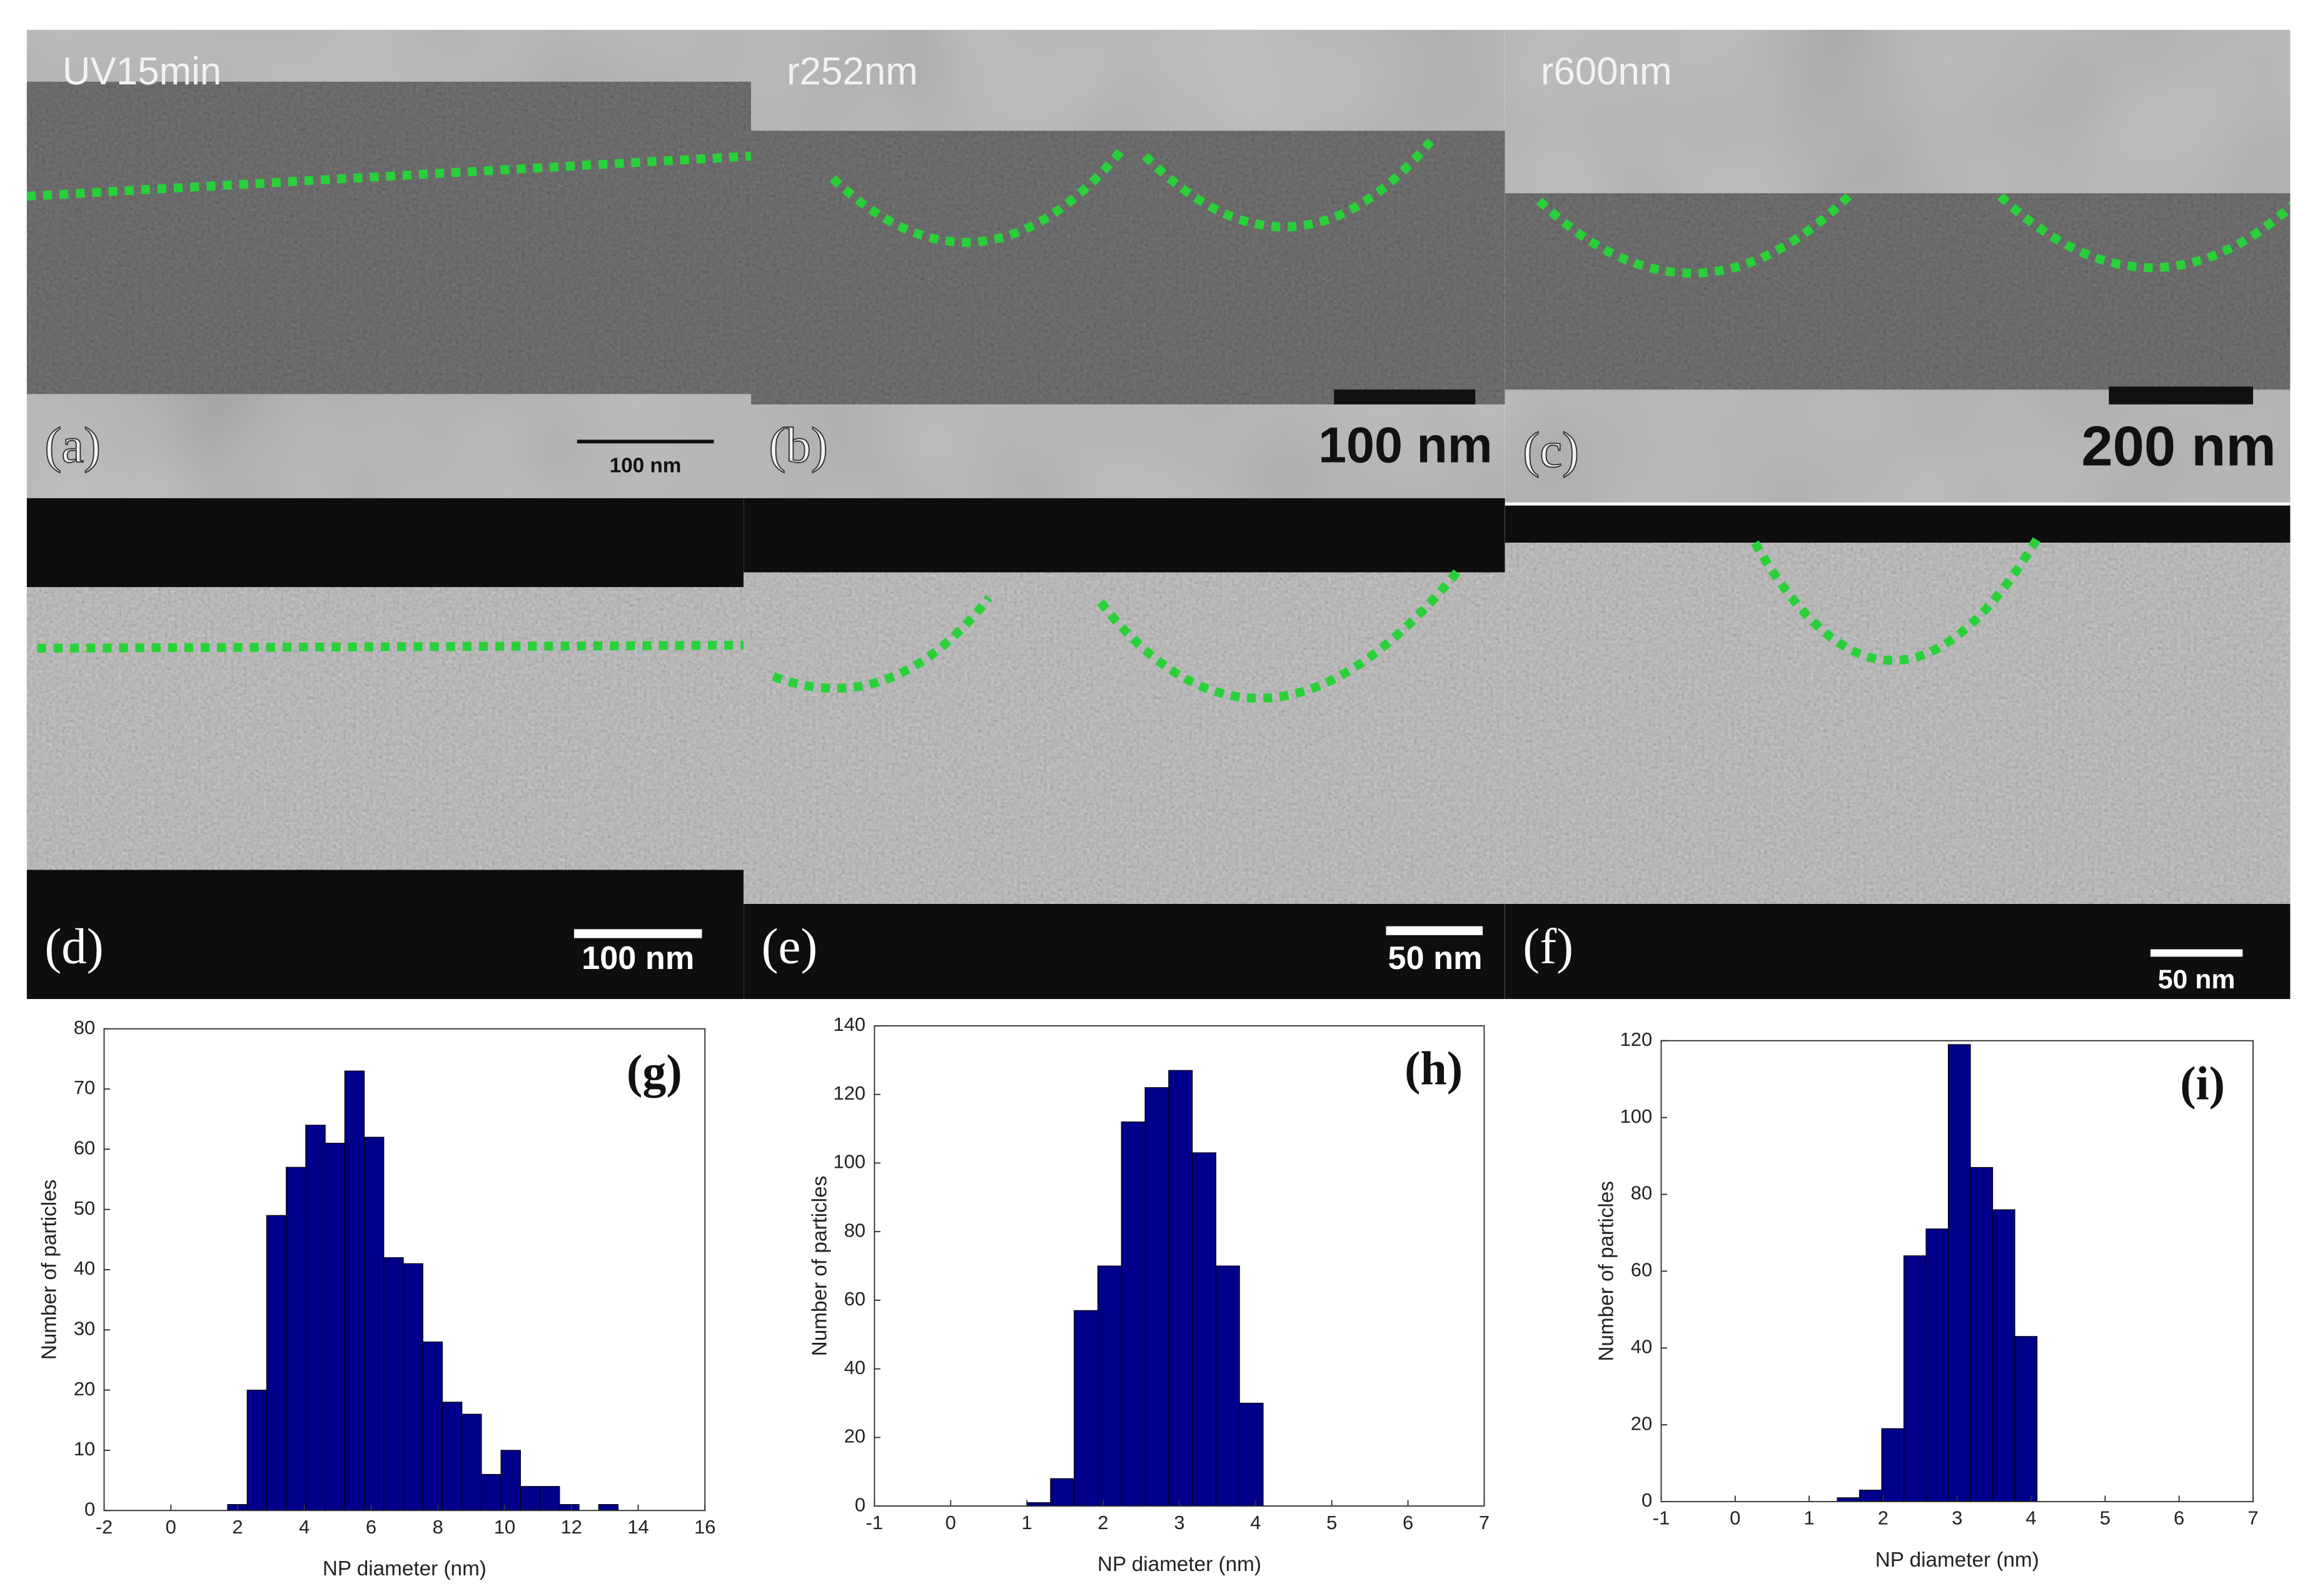  I want to click on x-tick-label: 12, so click(571, 1527).